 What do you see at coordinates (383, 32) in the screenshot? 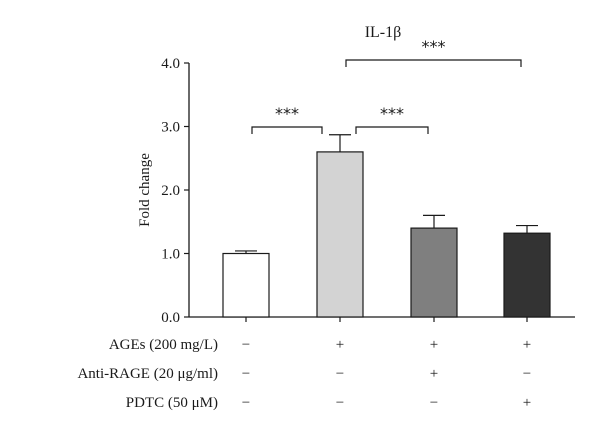
I see `chart-title: IL-1β` at bounding box center [383, 32].